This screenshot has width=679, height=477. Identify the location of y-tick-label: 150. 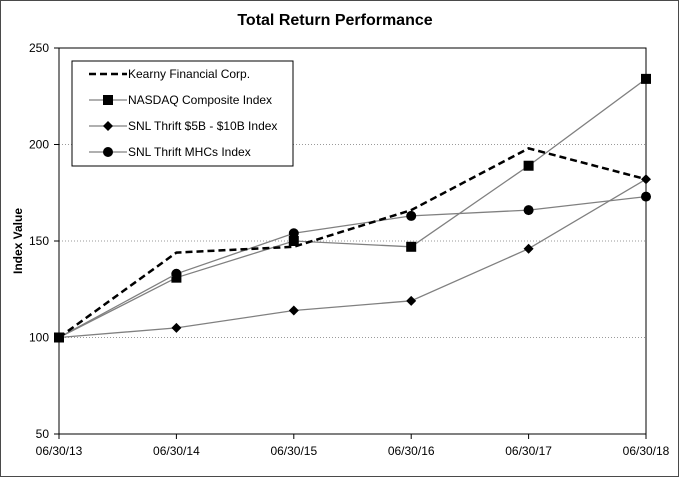
(39, 241).